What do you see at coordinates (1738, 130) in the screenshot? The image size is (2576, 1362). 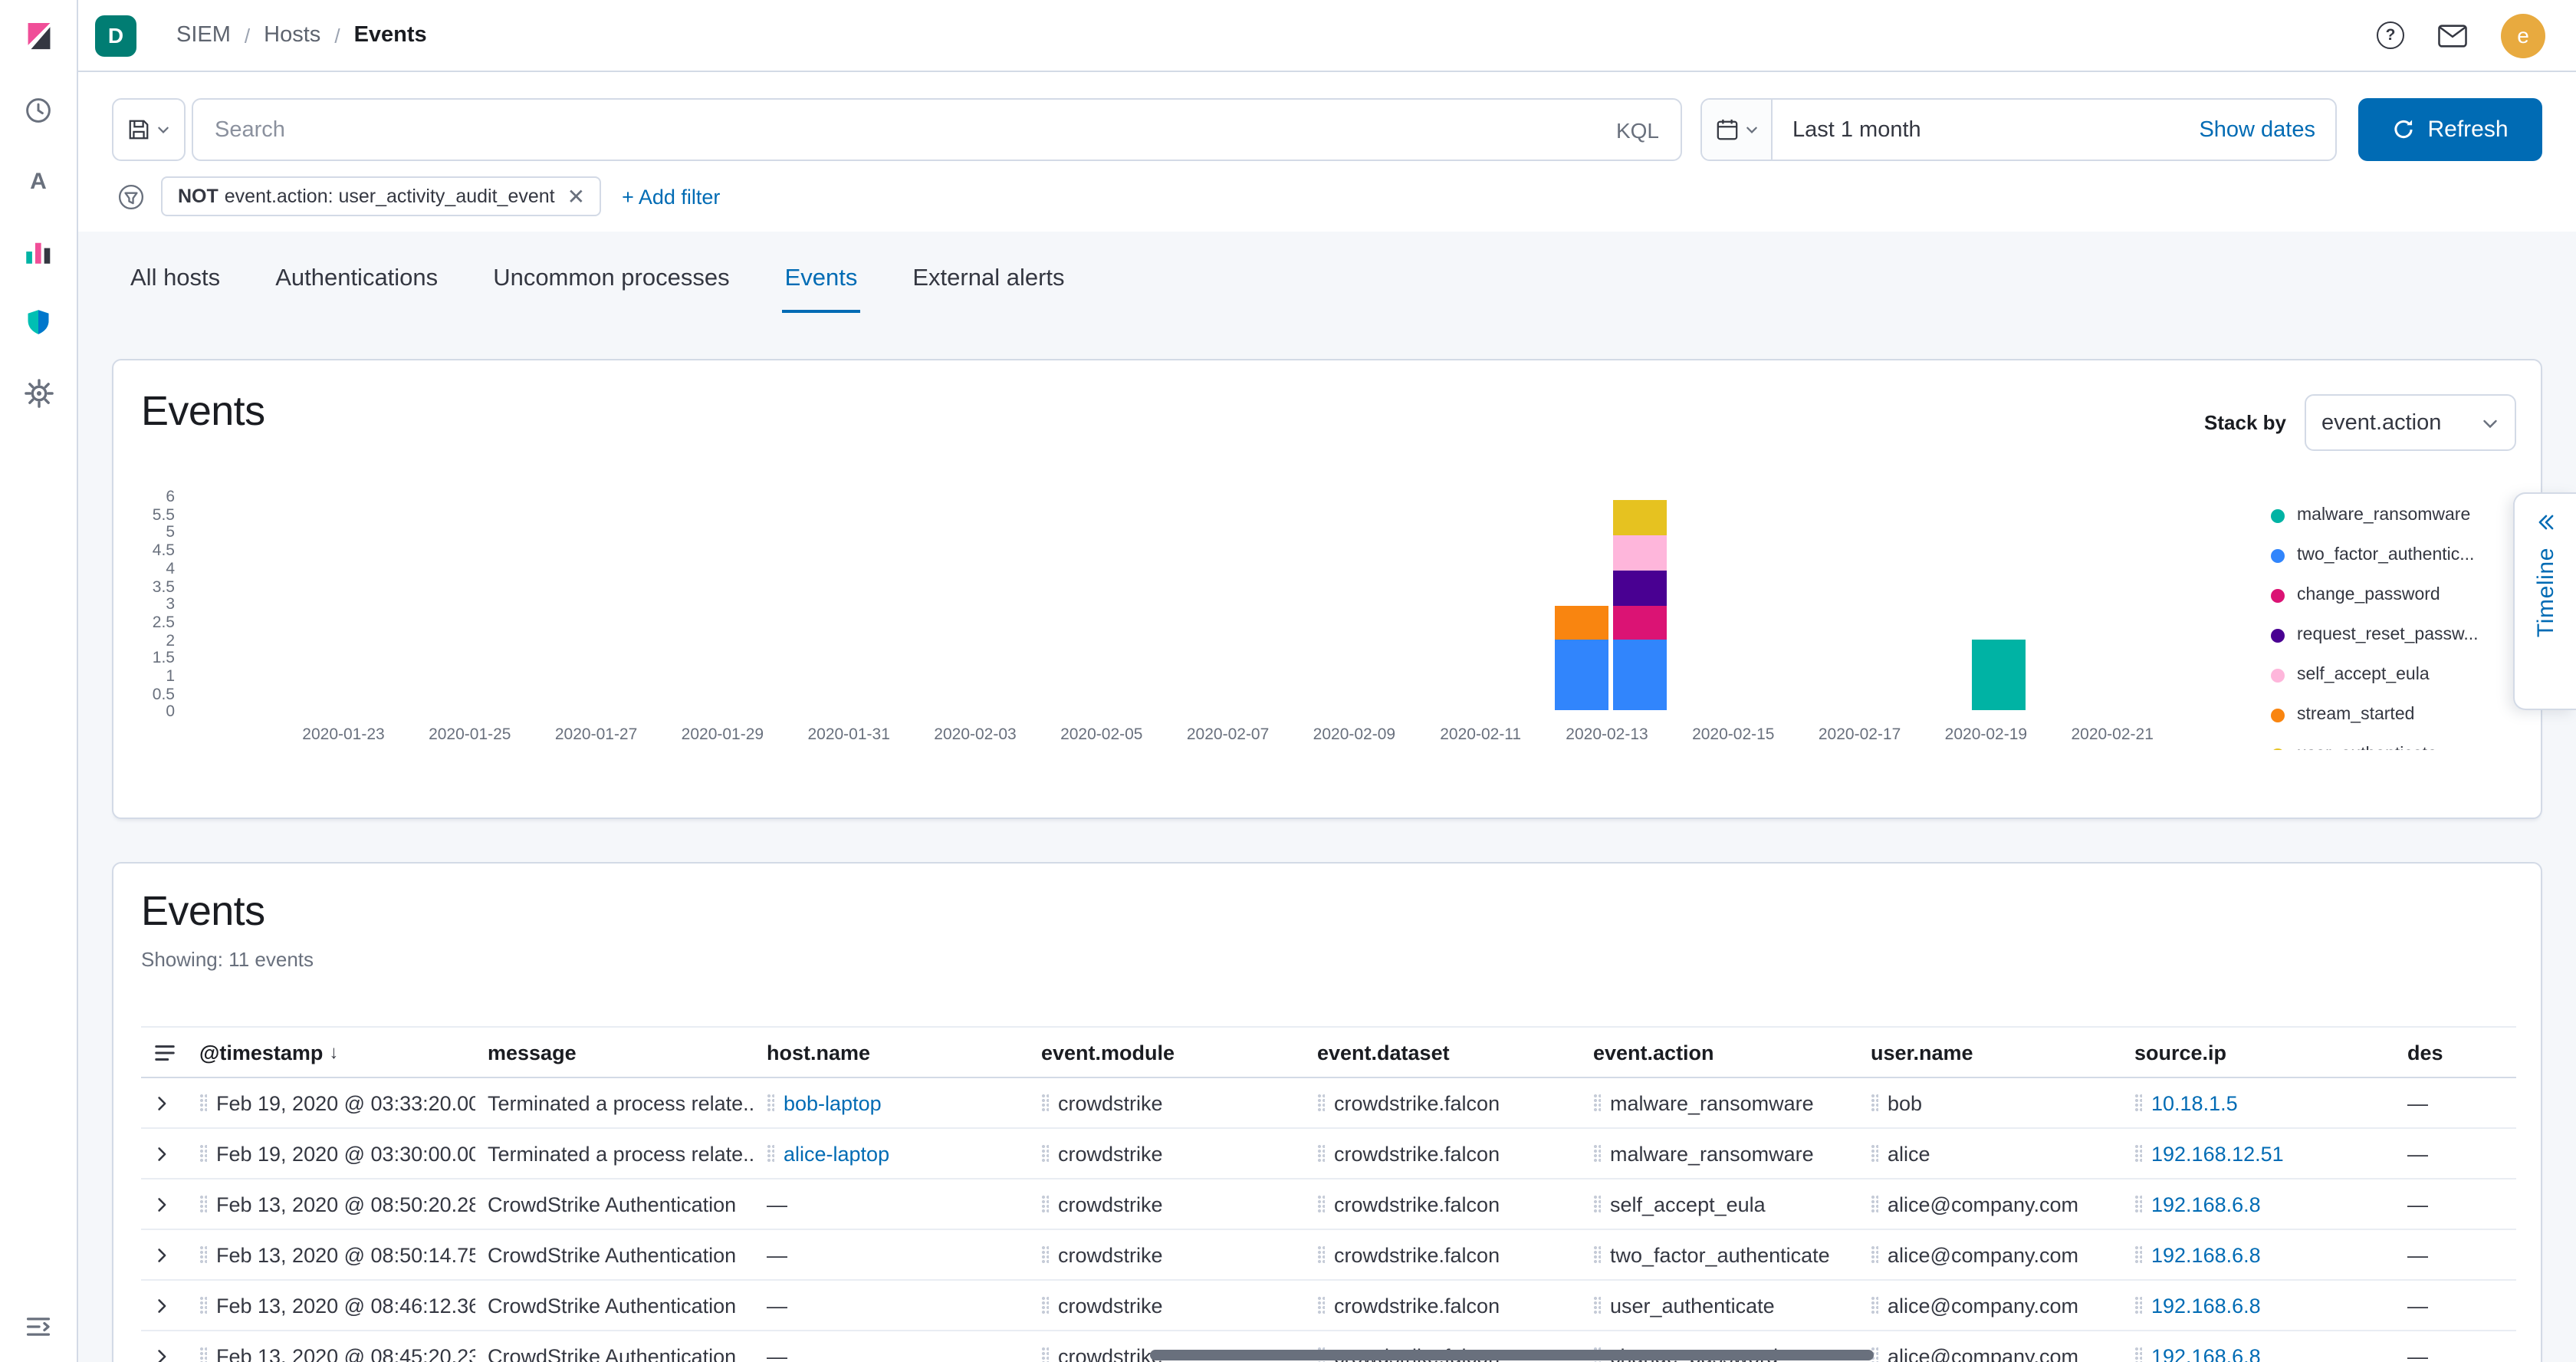 I see `date-quick-select-button` at bounding box center [1738, 130].